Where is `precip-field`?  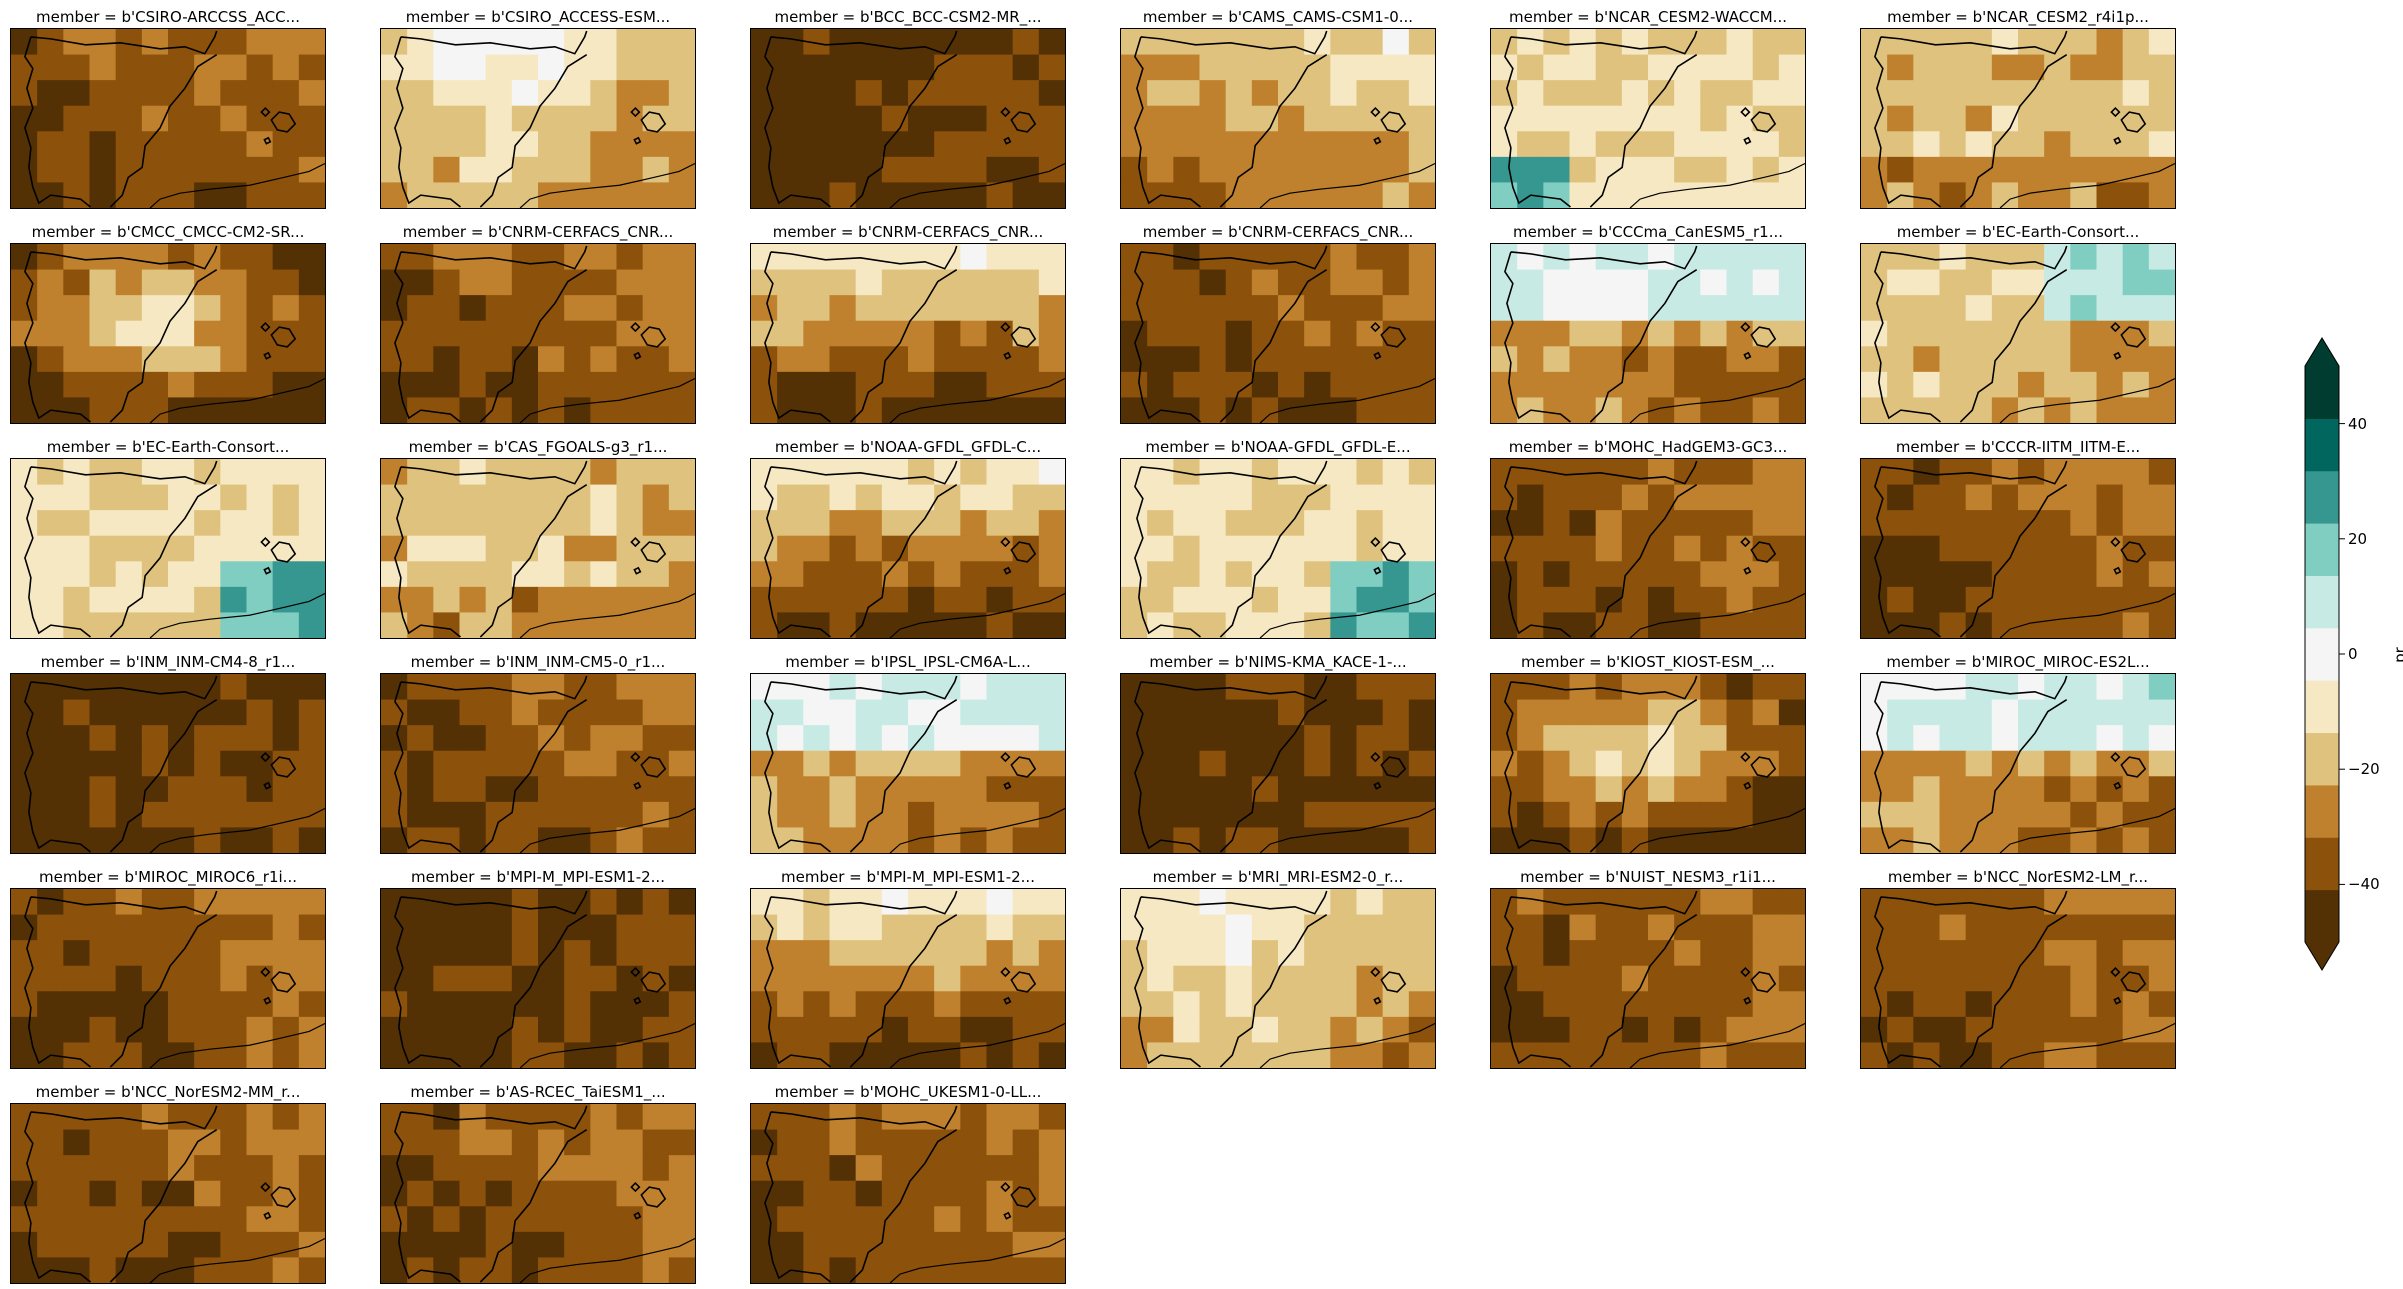 precip-field is located at coordinates (908, 763).